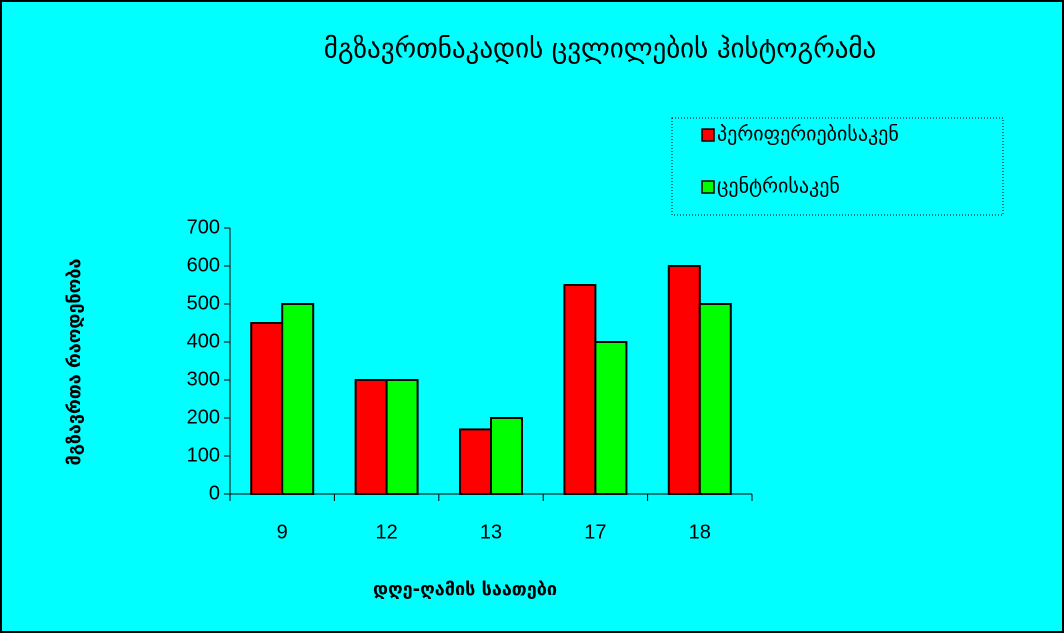 The height and width of the screenshot is (633, 1064). What do you see at coordinates (203, 455) in the screenshot?
I see `y-tick-label: 100` at bounding box center [203, 455].